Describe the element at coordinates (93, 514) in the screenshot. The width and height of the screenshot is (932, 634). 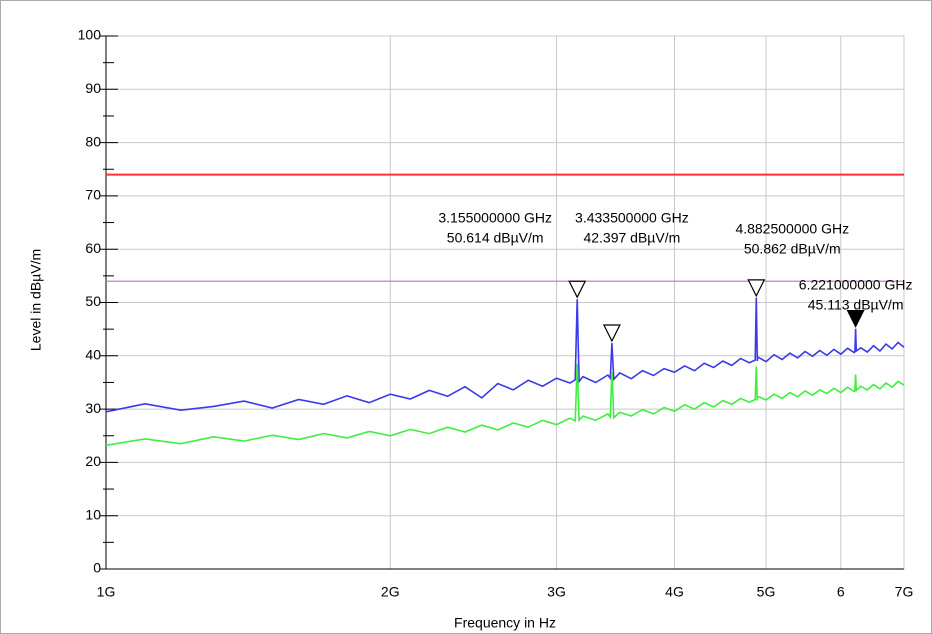
I see `y-tick-label: 10` at that location.